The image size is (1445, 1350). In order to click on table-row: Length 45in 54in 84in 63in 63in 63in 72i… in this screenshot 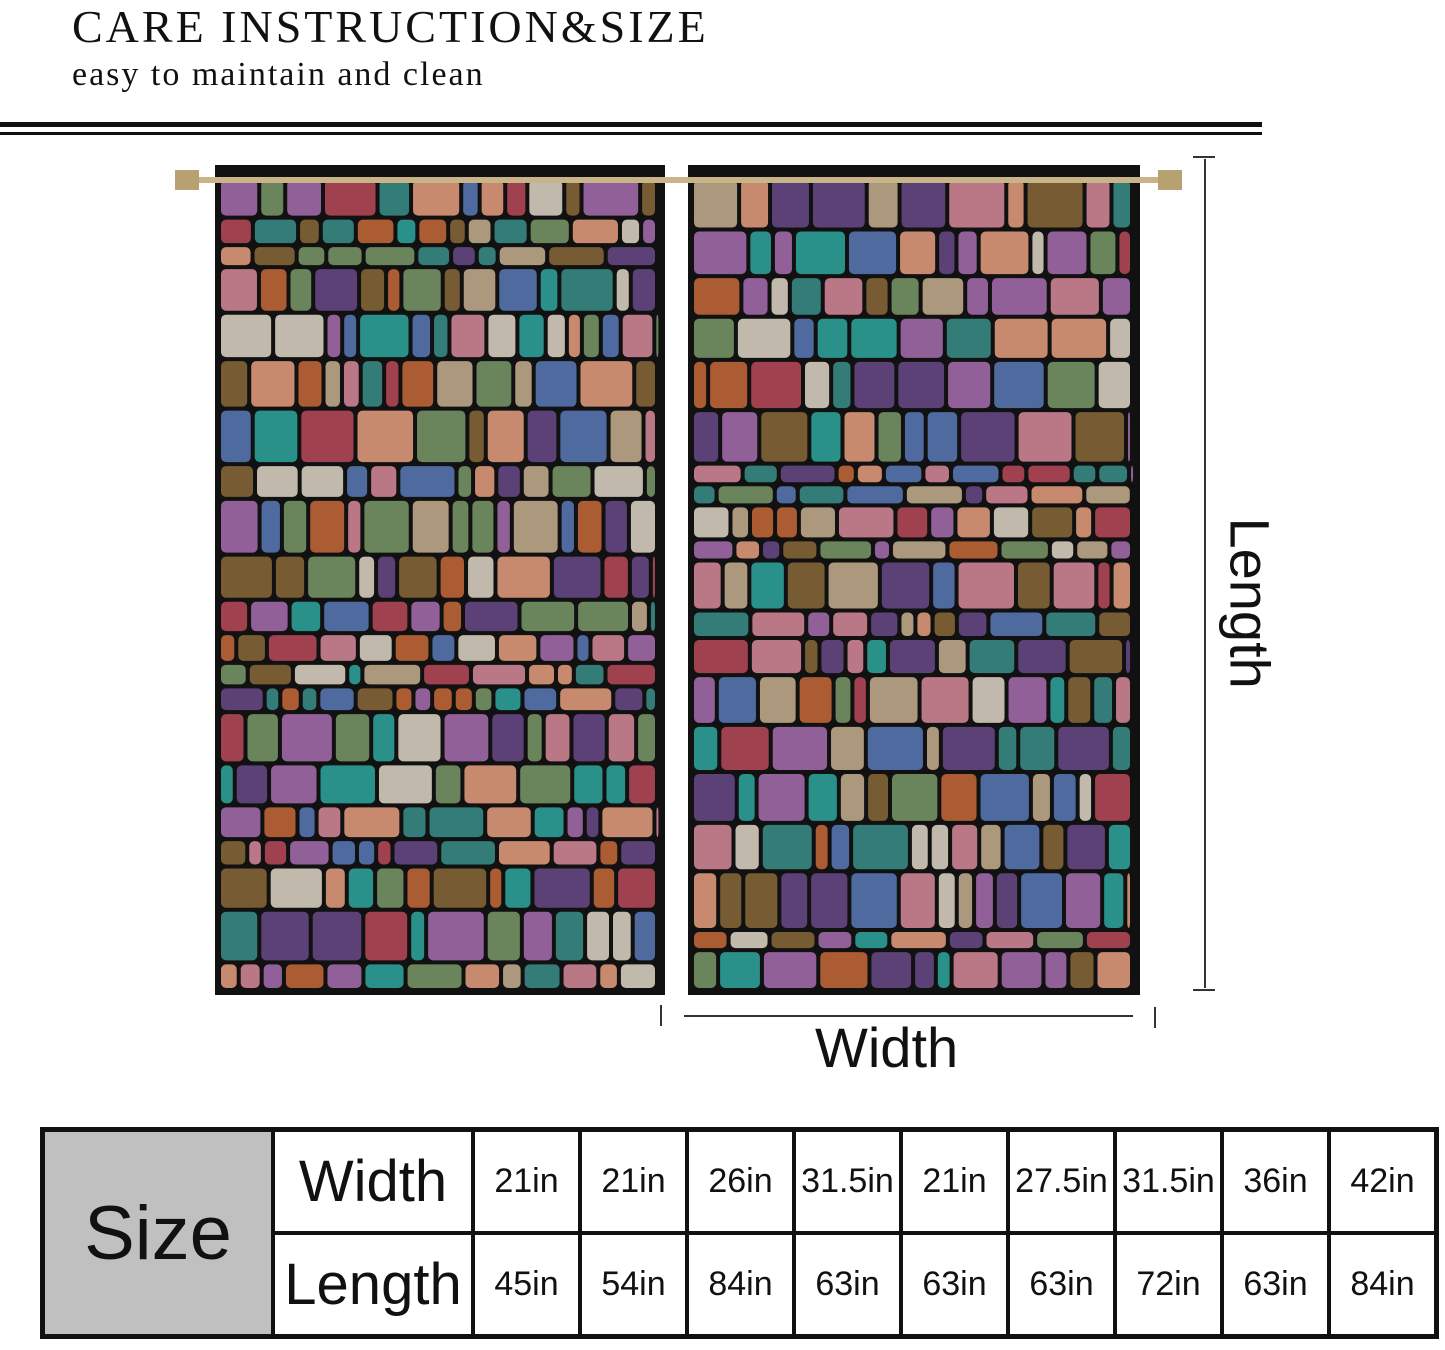, I will do `click(741, 1285)`.